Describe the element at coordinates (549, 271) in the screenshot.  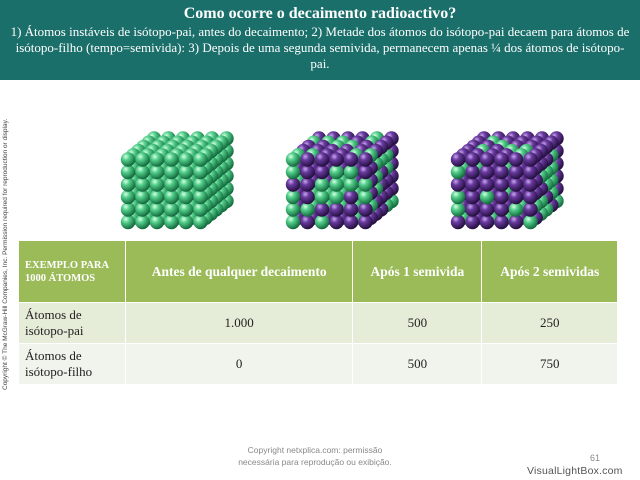
I see `column-header-two-halflives: Após 2 semividas` at that location.